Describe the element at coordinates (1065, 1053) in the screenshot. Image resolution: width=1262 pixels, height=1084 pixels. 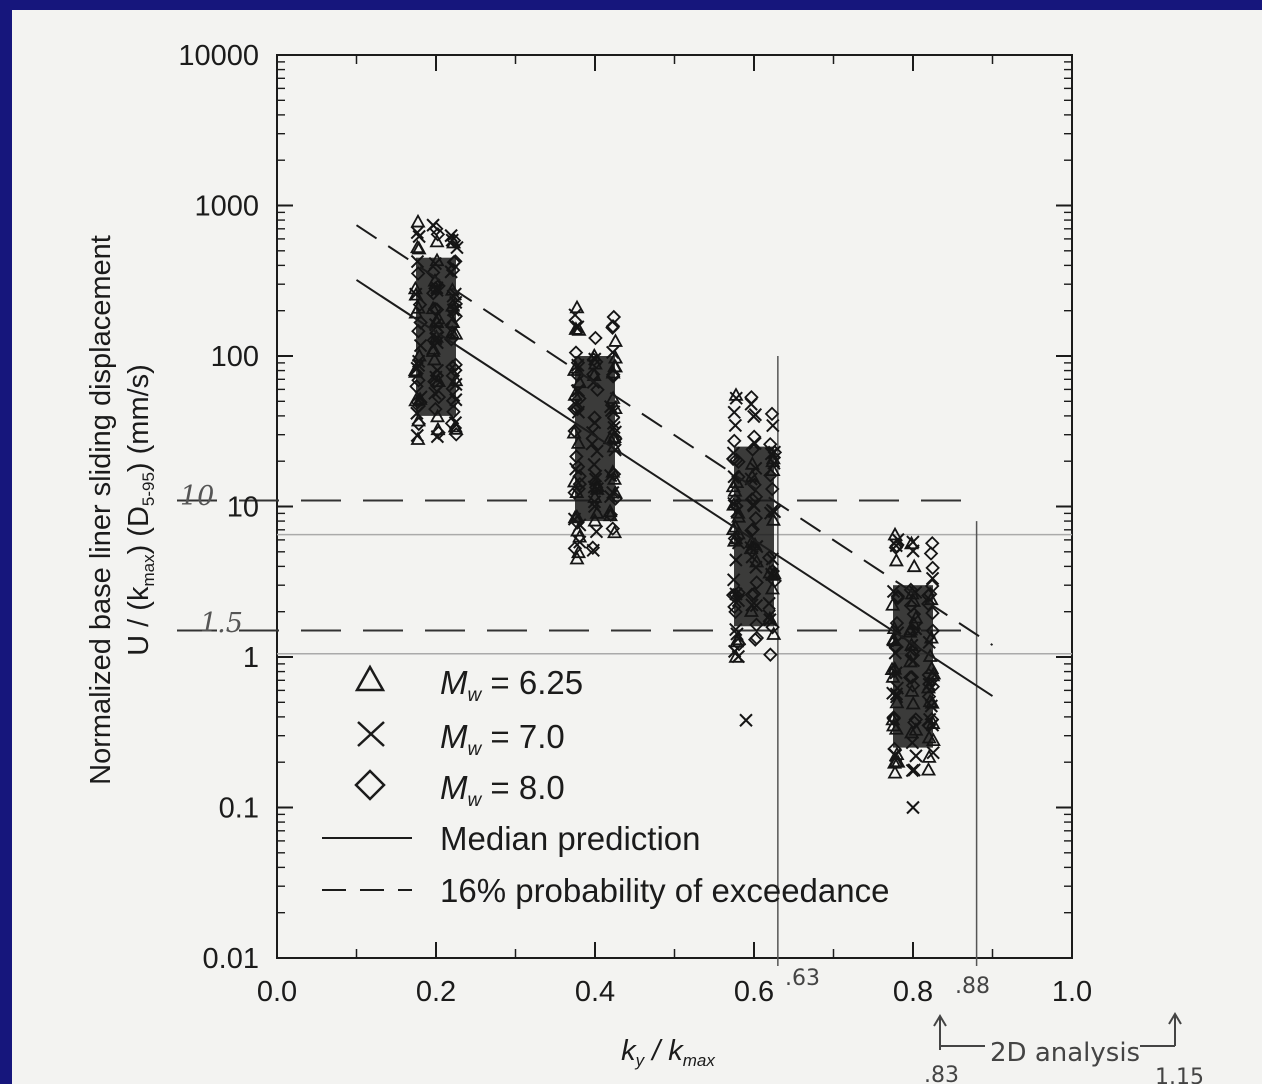
I see `annotation-2d-analysis: 2D analysis` at that location.